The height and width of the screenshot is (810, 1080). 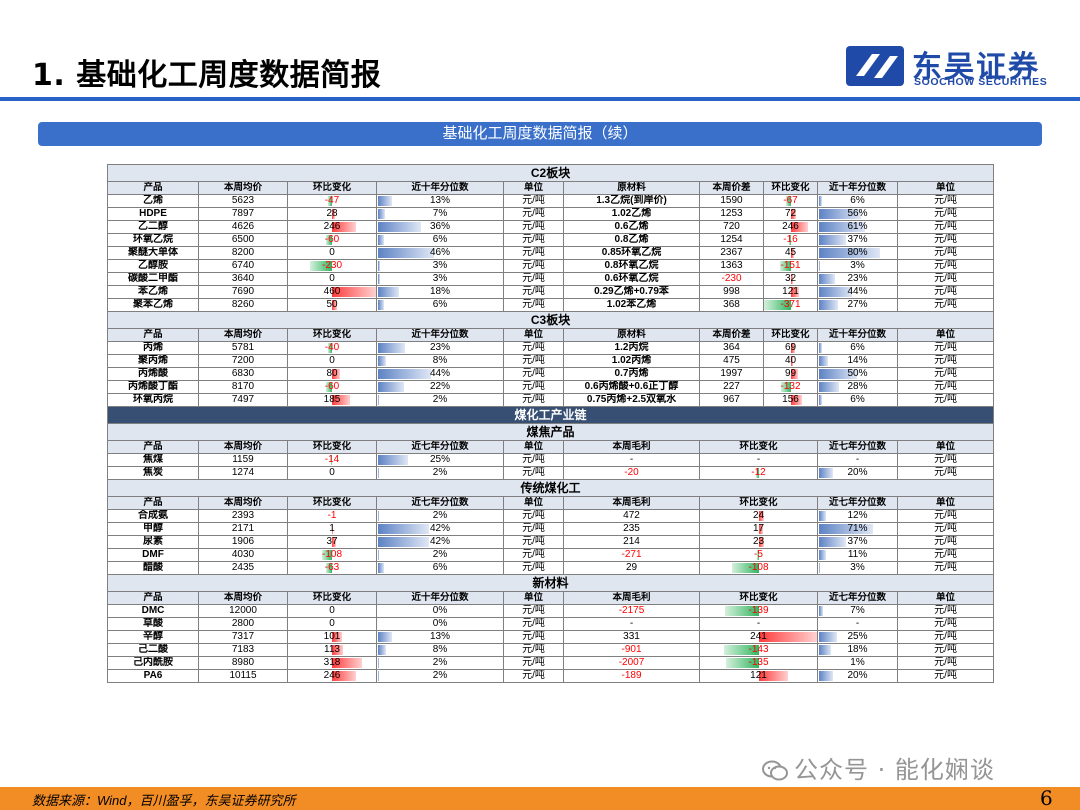 What do you see at coordinates (332, 214) in the screenshot?
I see `price-change-text: 28` at bounding box center [332, 214].